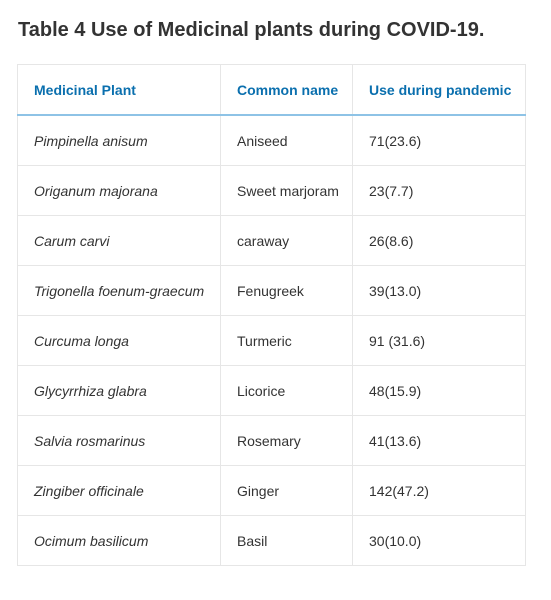 This screenshot has width=551, height=600. I want to click on table-row: Curcuma longa Turmeric 91 (31.6), so click(271, 340).